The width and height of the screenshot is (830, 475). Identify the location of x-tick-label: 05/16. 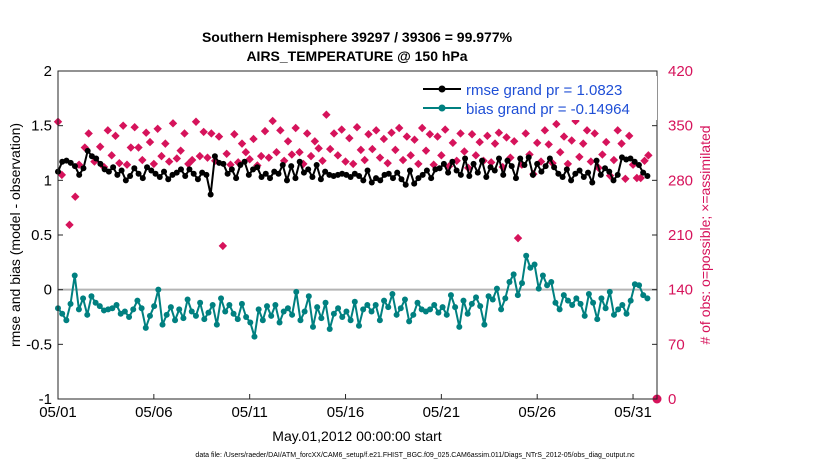
(346, 412).